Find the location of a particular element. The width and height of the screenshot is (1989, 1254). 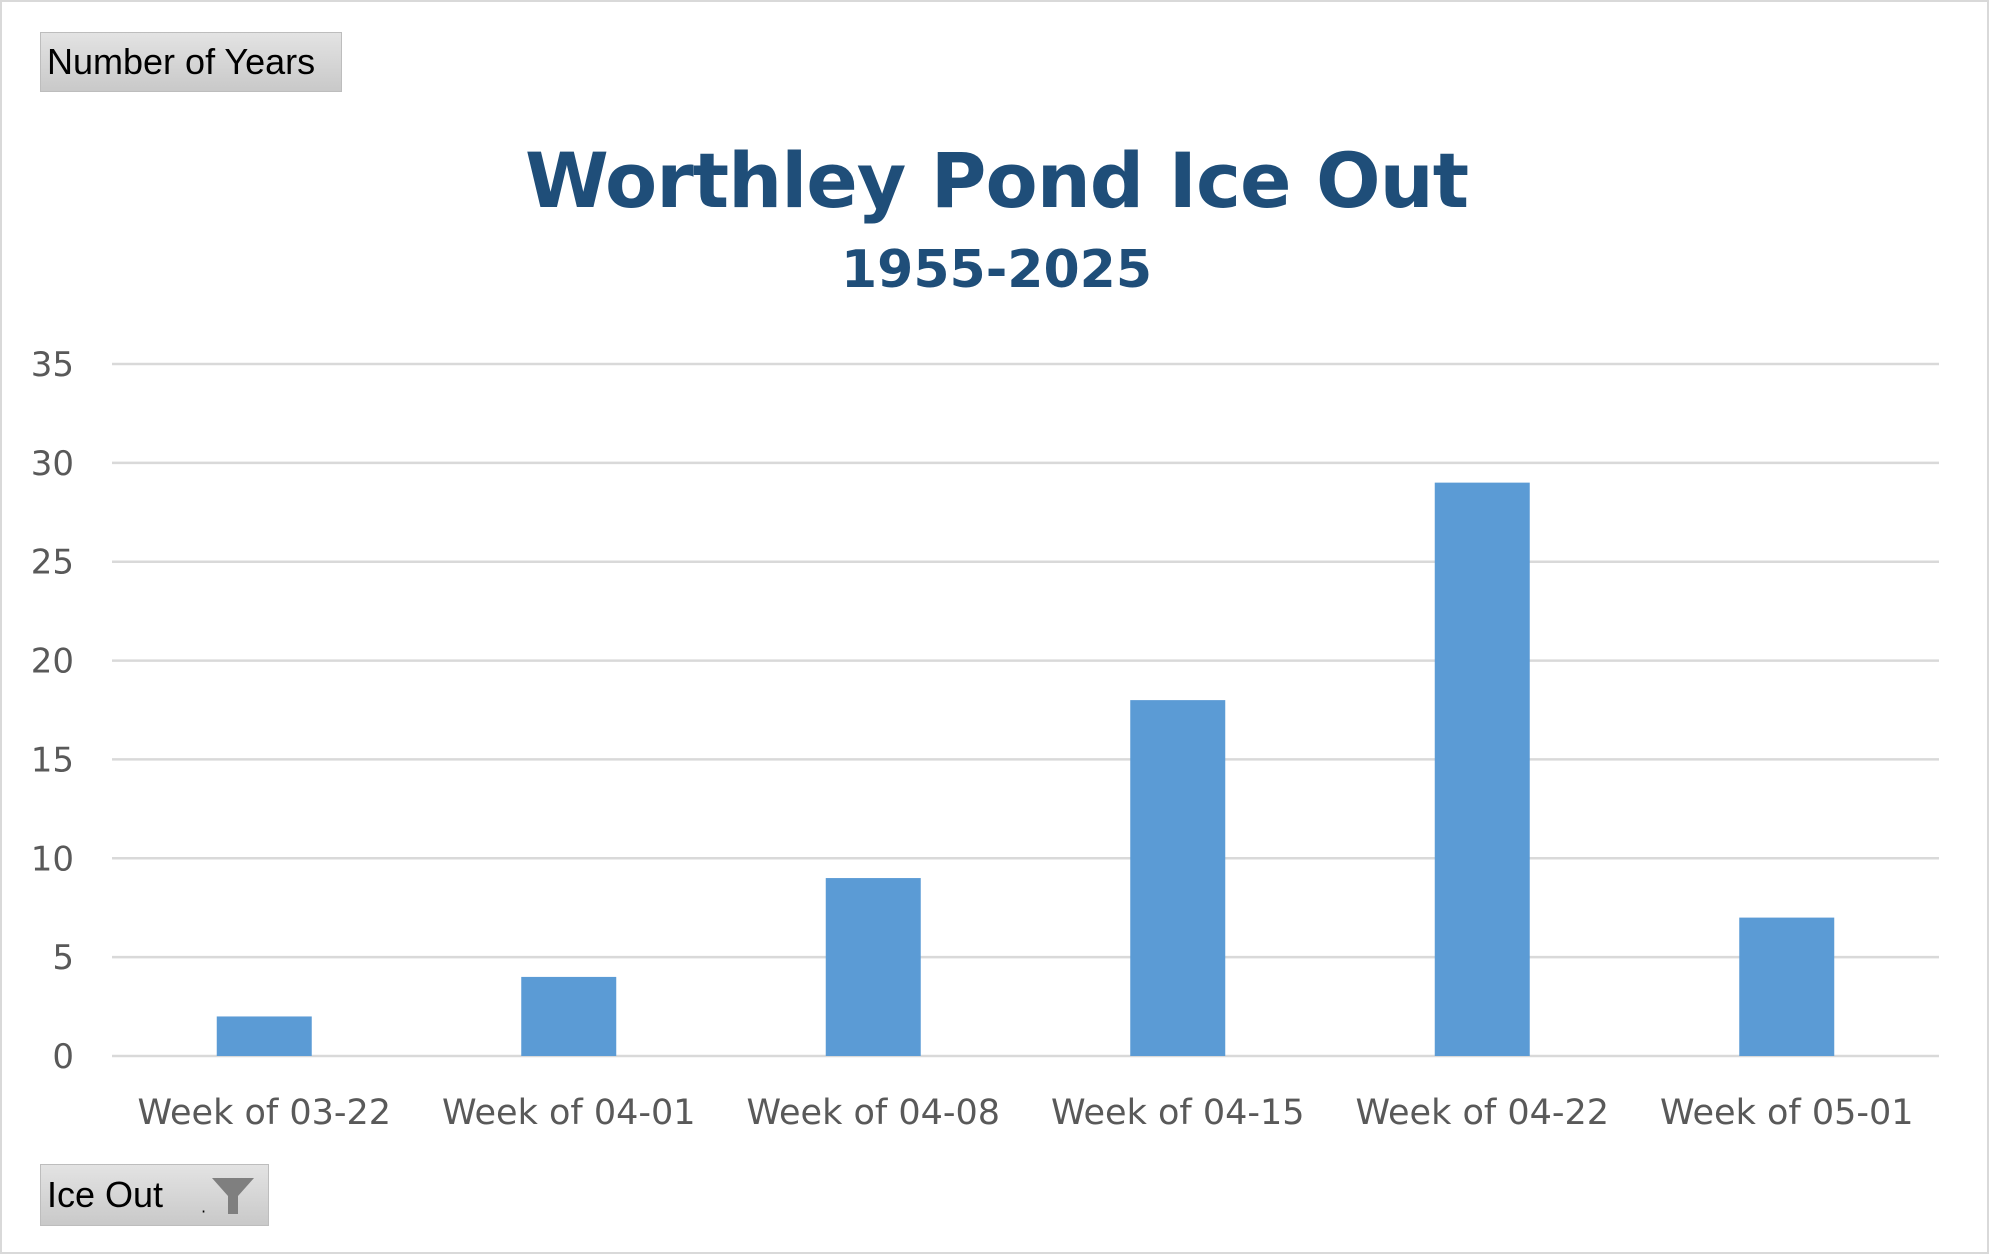

y-tick-label: 15 is located at coordinates (52, 760).